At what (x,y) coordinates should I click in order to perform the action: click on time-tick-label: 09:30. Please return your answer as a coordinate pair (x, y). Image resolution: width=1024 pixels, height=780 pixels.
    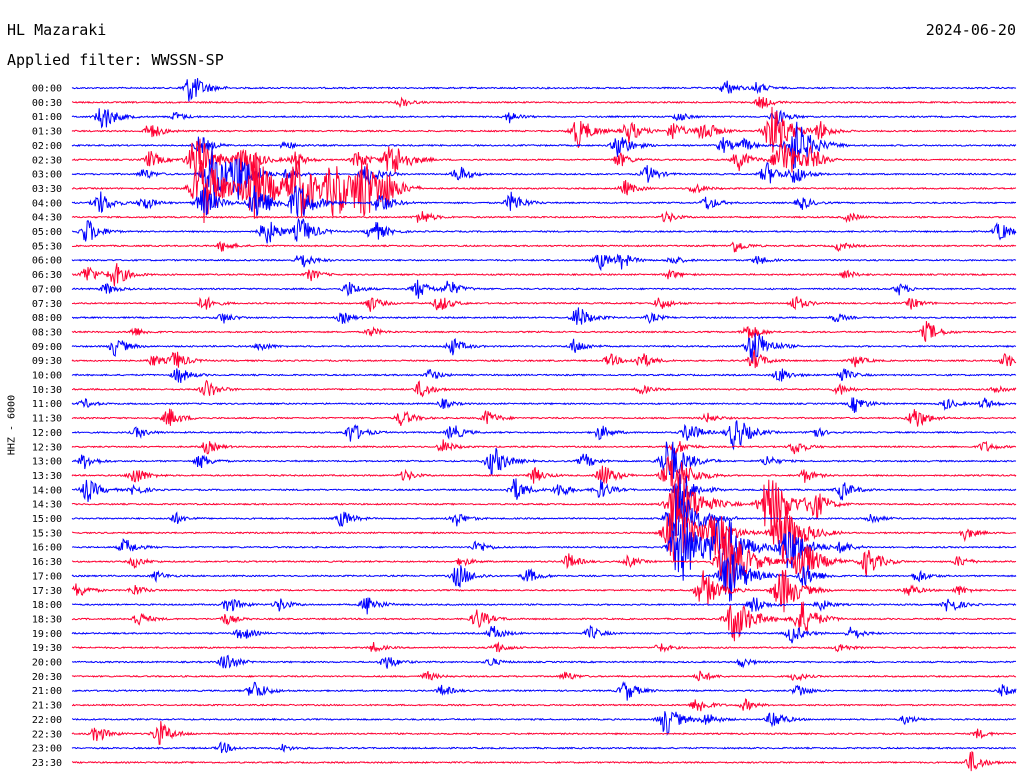
    Looking at the image, I should click on (47, 361).